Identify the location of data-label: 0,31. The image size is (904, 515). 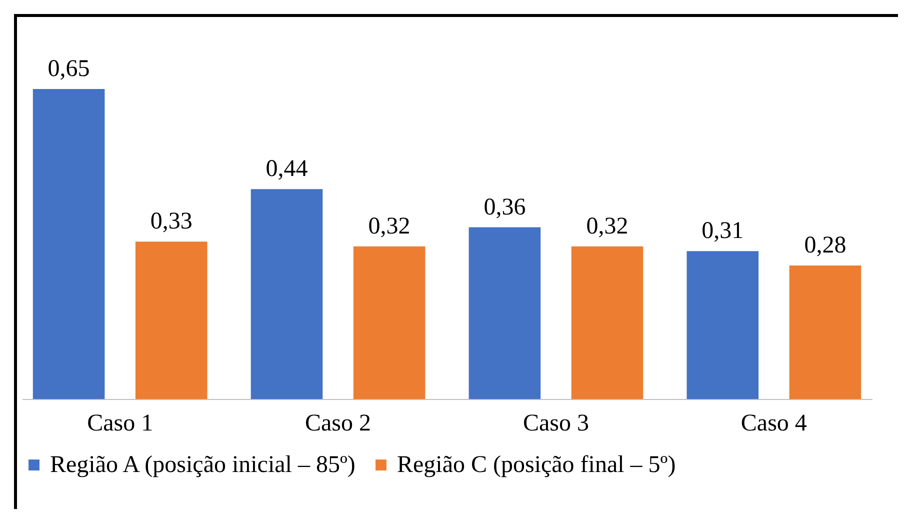
(723, 231).